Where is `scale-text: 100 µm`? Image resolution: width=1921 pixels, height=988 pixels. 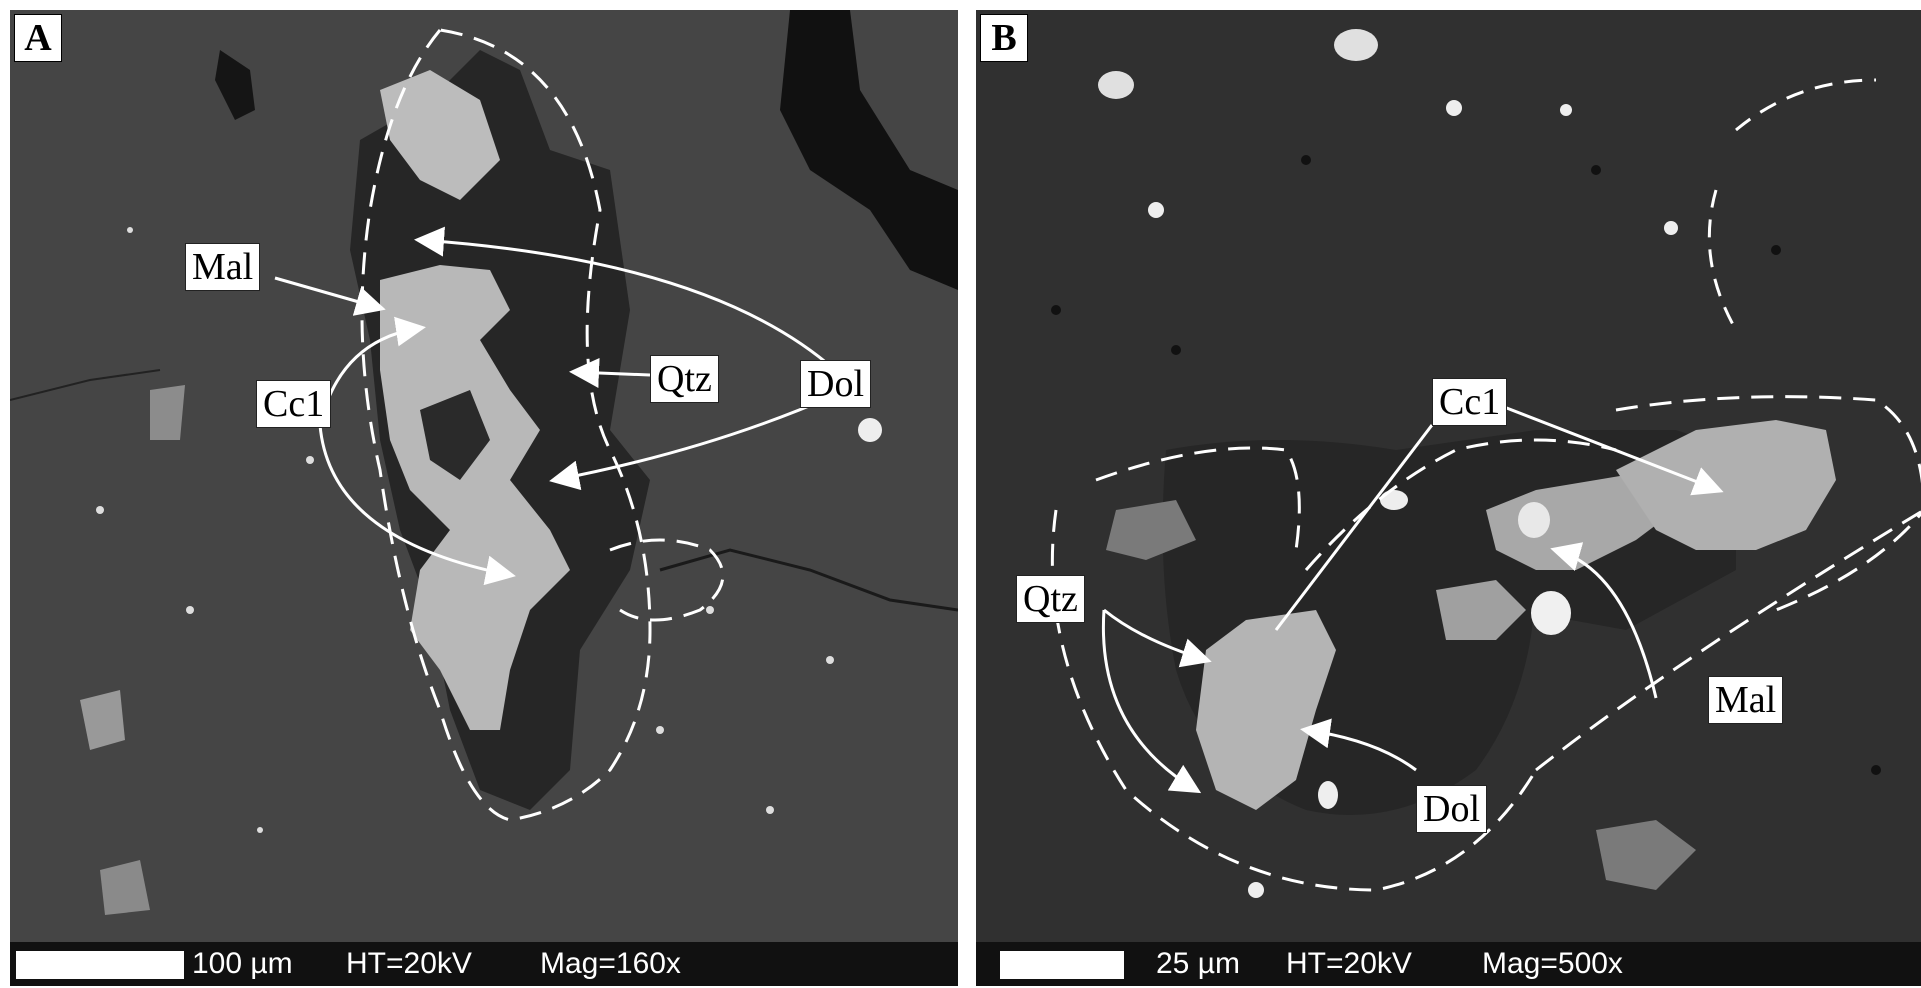 scale-text: 100 µm is located at coordinates (242, 963).